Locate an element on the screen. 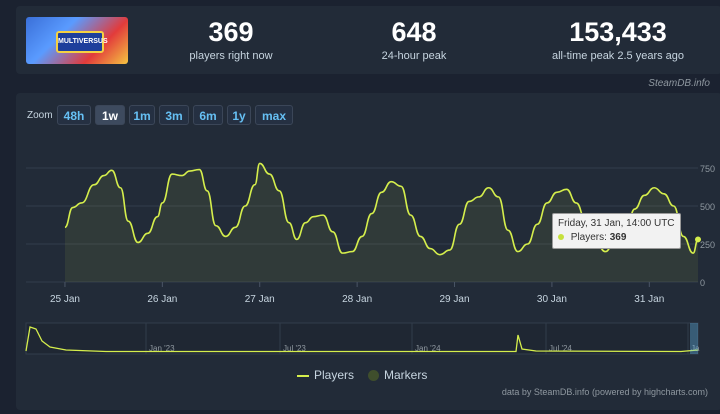  x-tick-label: 25 Jan is located at coordinates (65, 299).